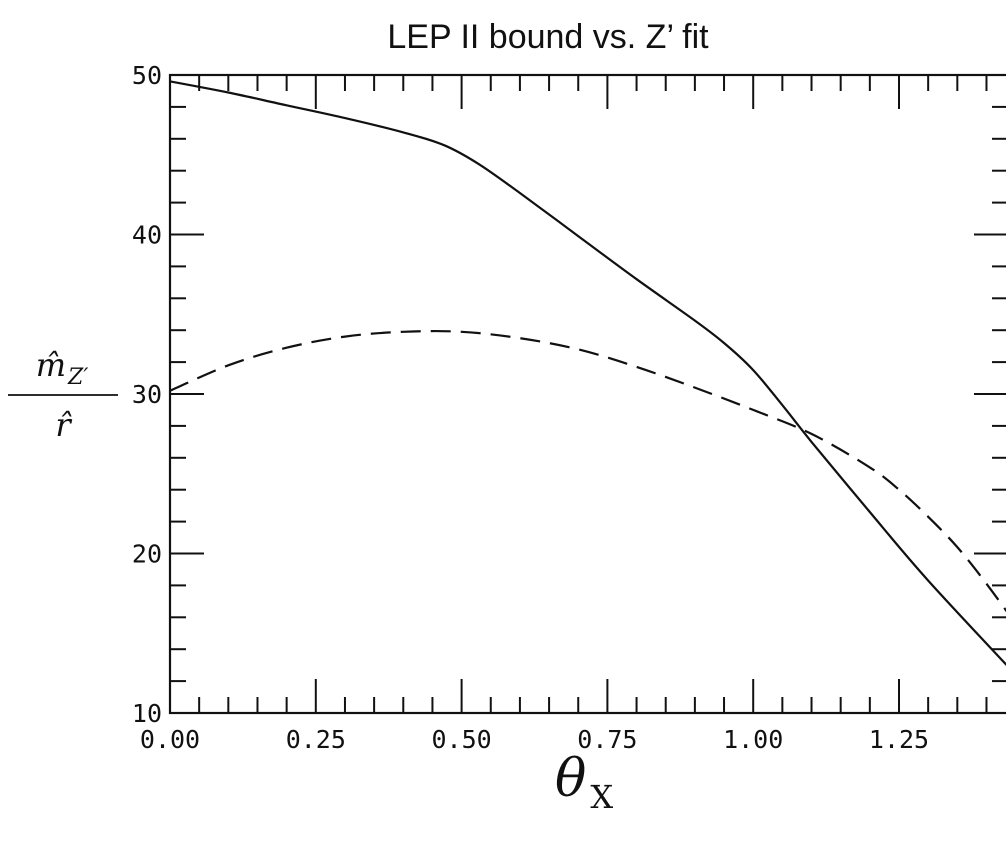 The height and width of the screenshot is (844, 1006). Describe the element at coordinates (548, 37) in the screenshot. I see `chart-title: LEP II bound vs. Z’ fit` at that location.